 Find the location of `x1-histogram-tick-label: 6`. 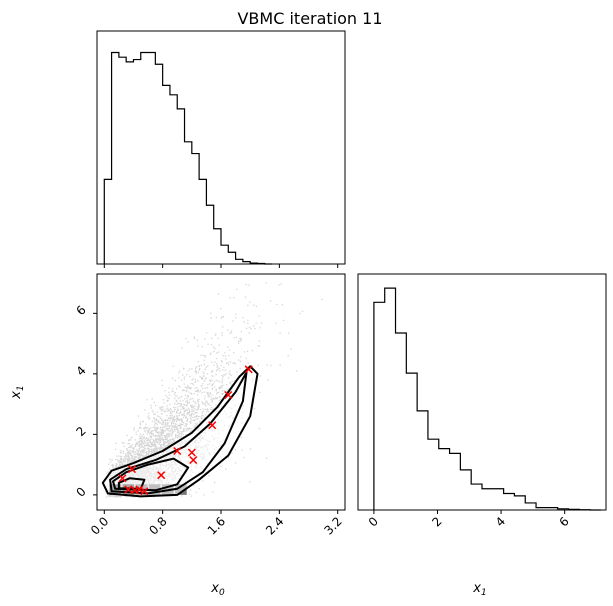

x1-histogram-tick-label: 6 is located at coordinates (563, 521).